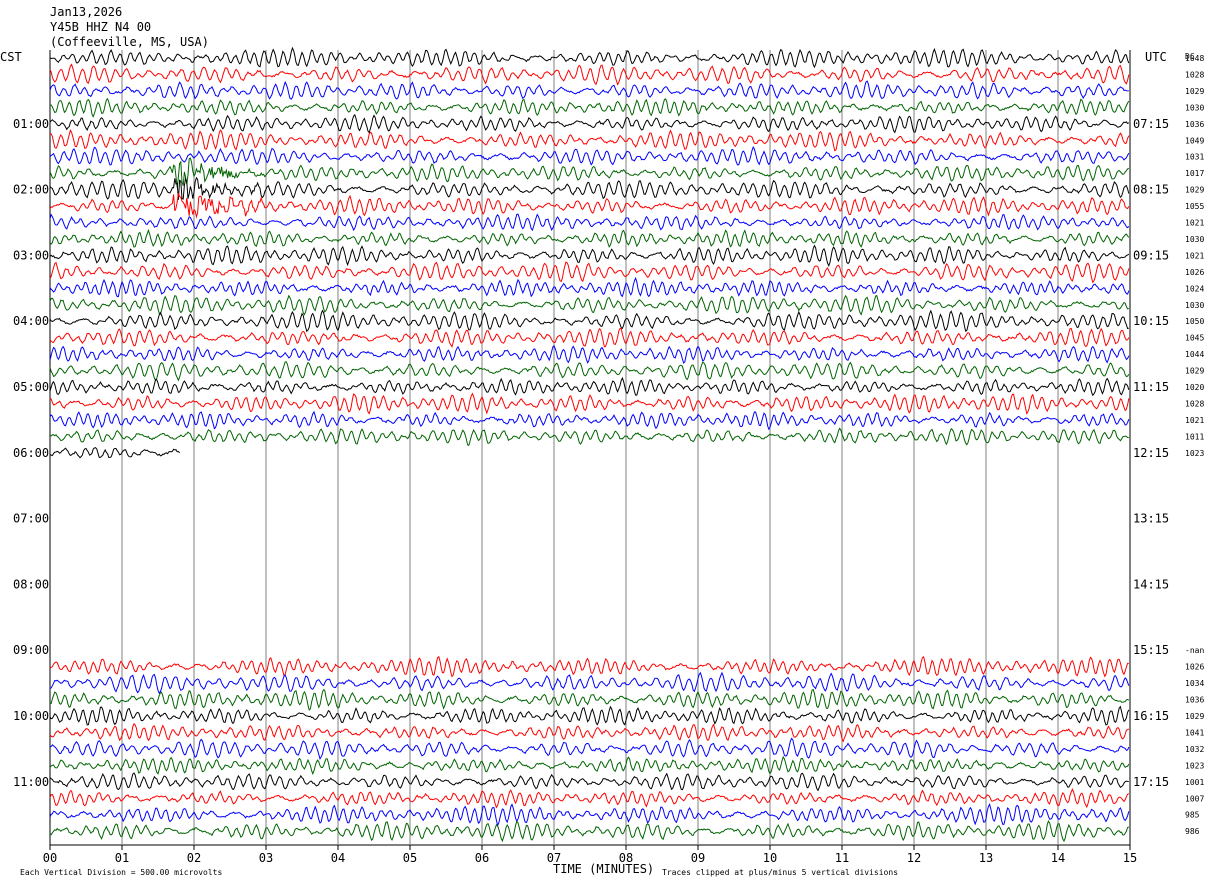  Describe the element at coordinates (31, 387) in the screenshot. I see `left-hour-label: 05:00` at that location.